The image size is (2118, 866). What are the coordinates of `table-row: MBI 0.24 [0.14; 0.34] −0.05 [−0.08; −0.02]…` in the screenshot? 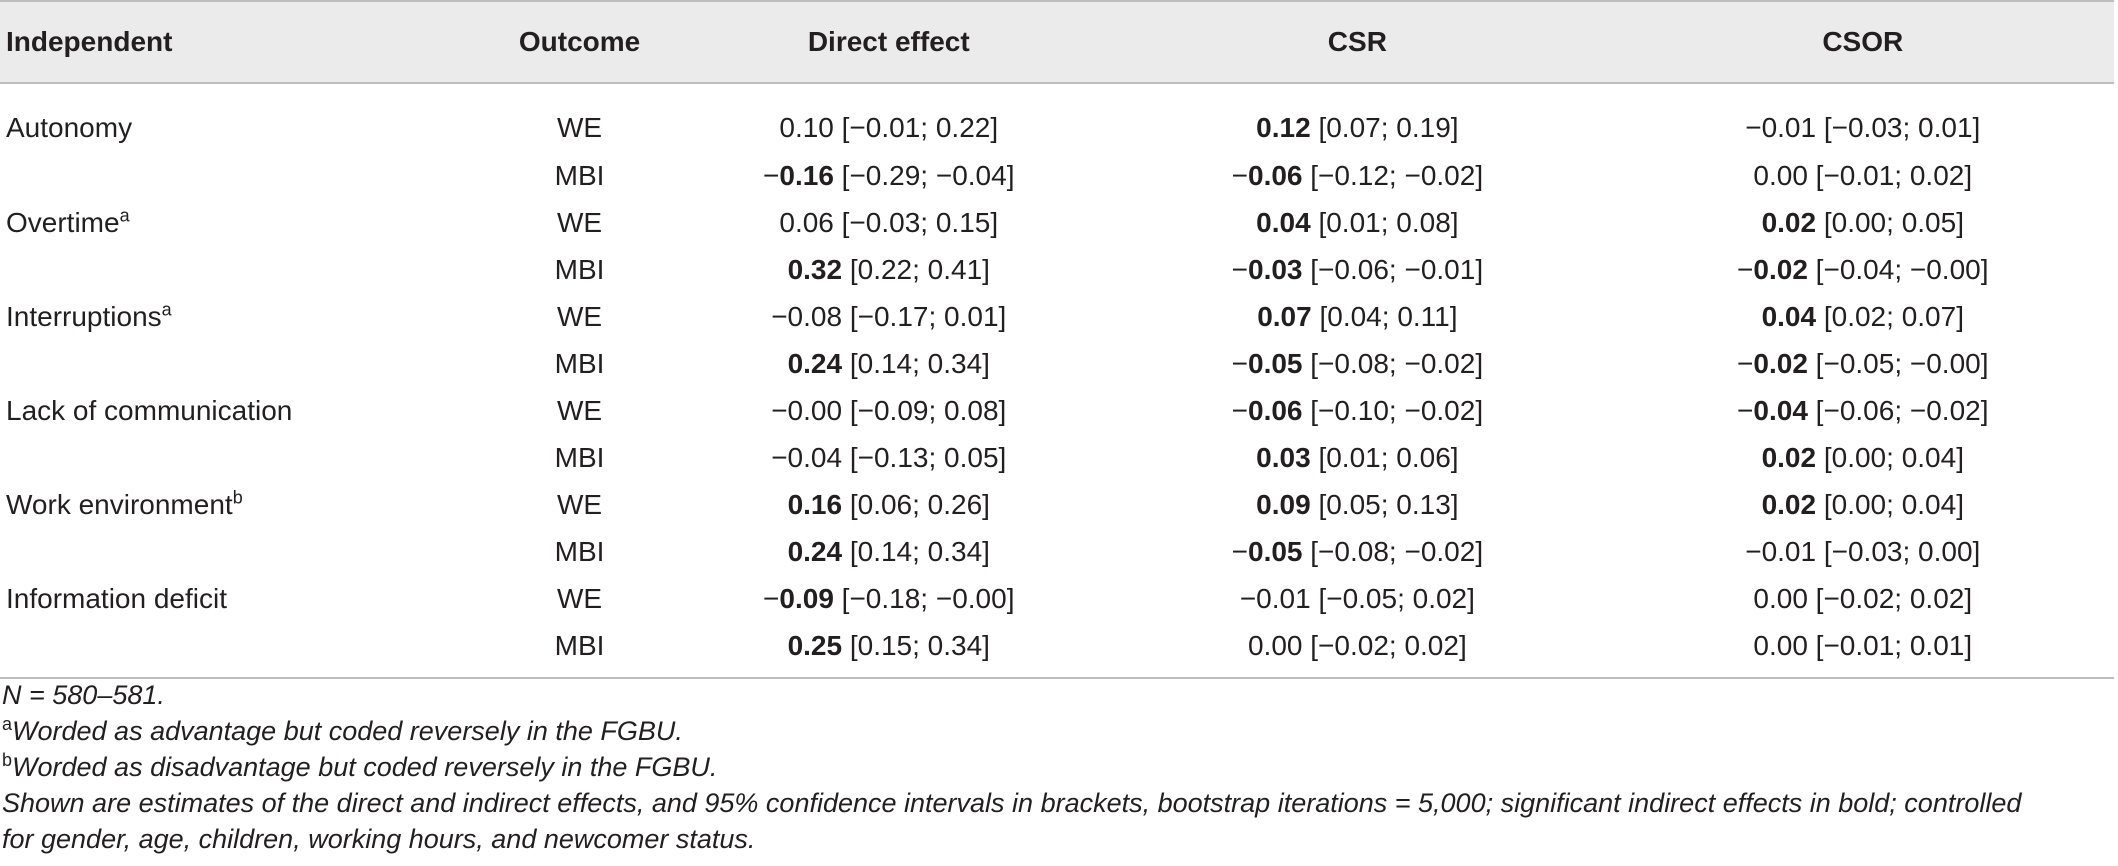 It's located at (1057, 551).